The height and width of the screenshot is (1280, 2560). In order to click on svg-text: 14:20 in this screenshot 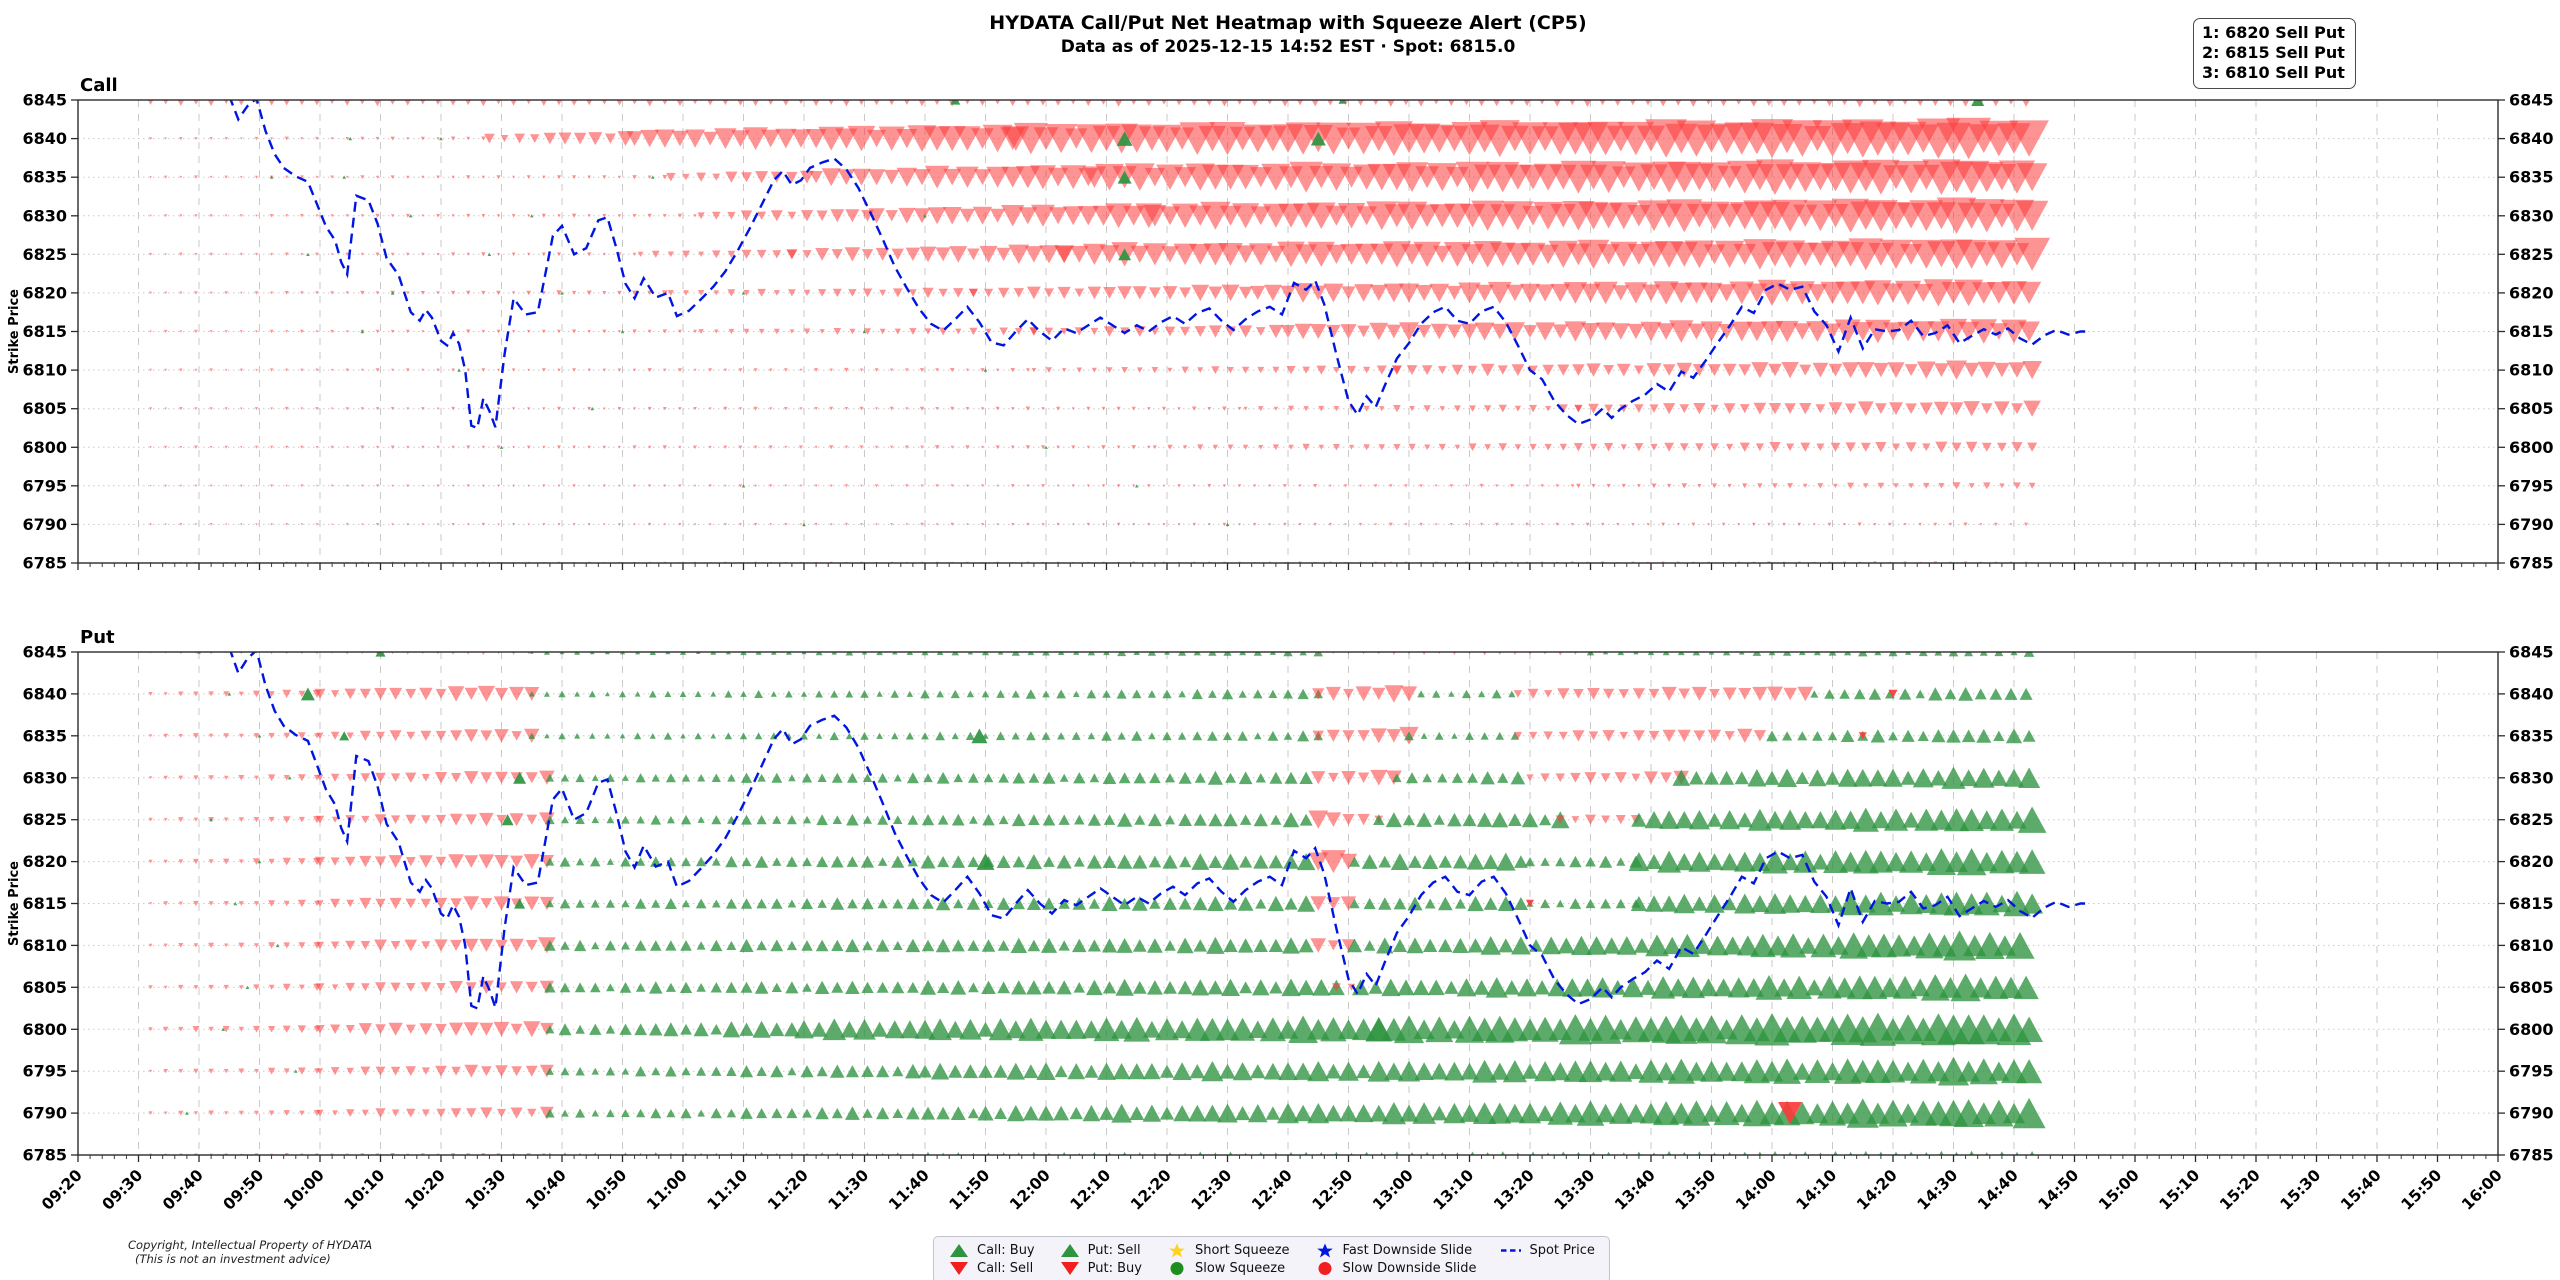, I will do `click(1877, 1190)`.